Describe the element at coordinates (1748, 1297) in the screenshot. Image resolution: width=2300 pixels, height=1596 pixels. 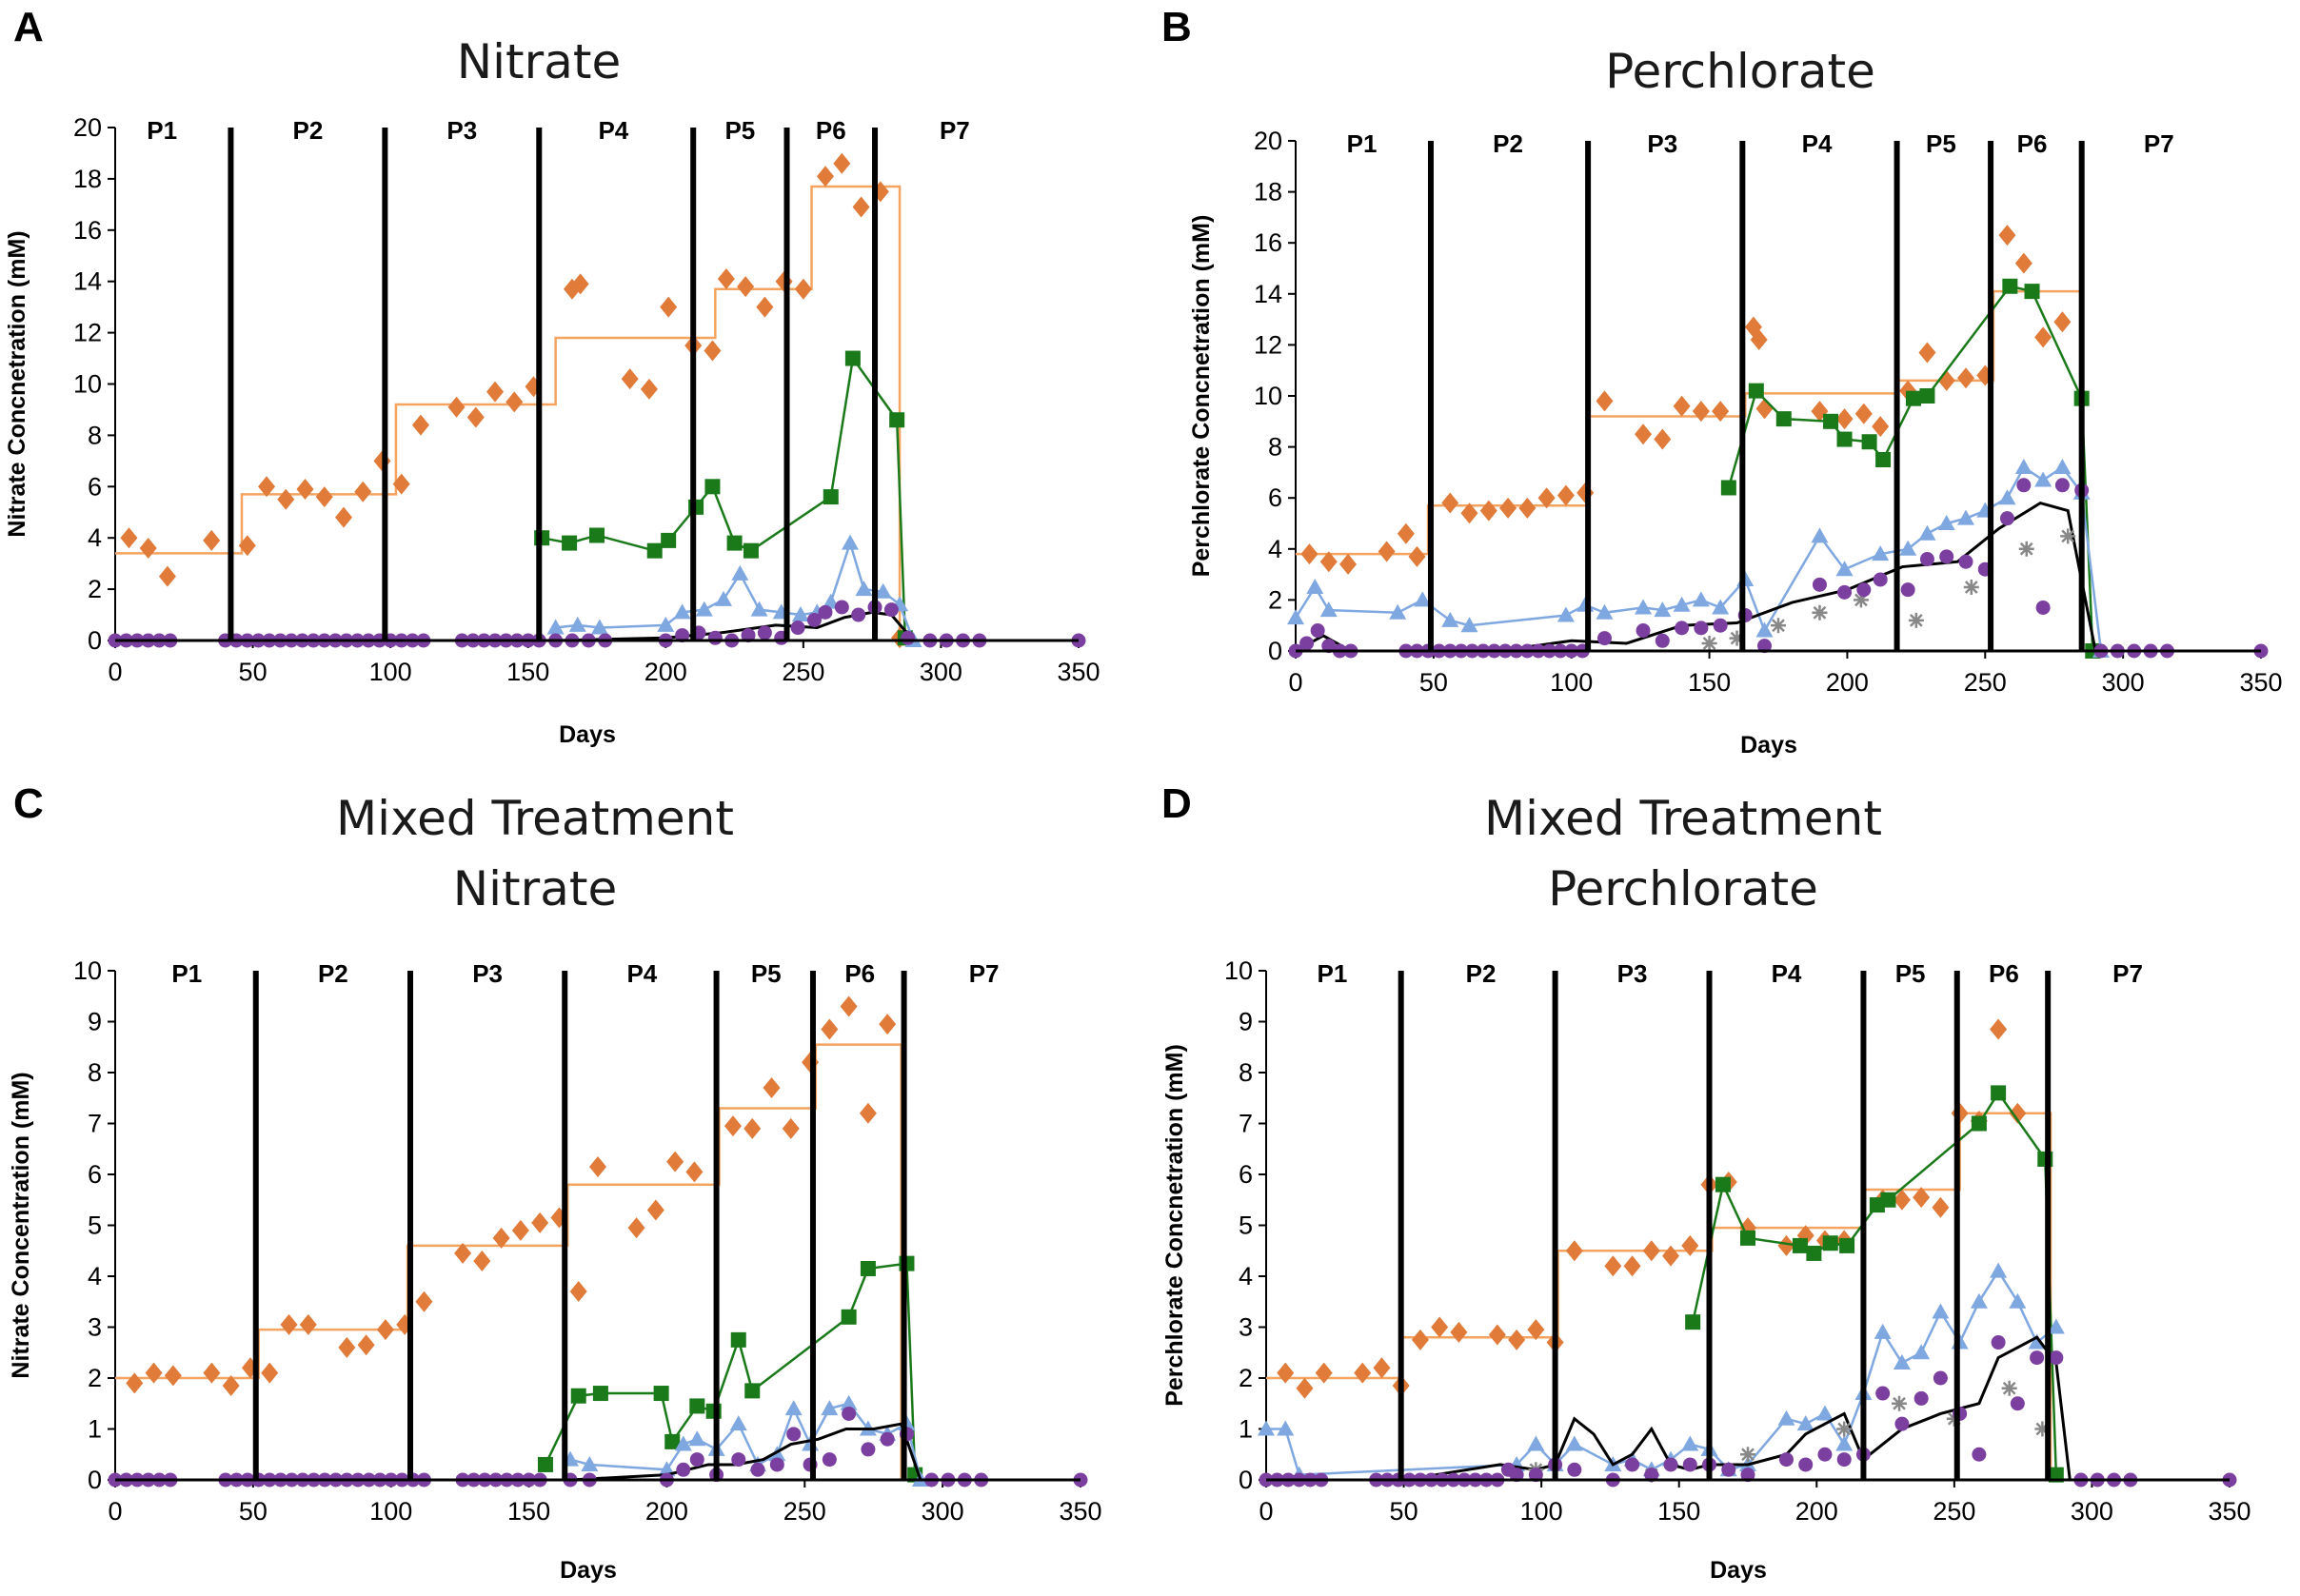
I see `series-influent-line` at that location.